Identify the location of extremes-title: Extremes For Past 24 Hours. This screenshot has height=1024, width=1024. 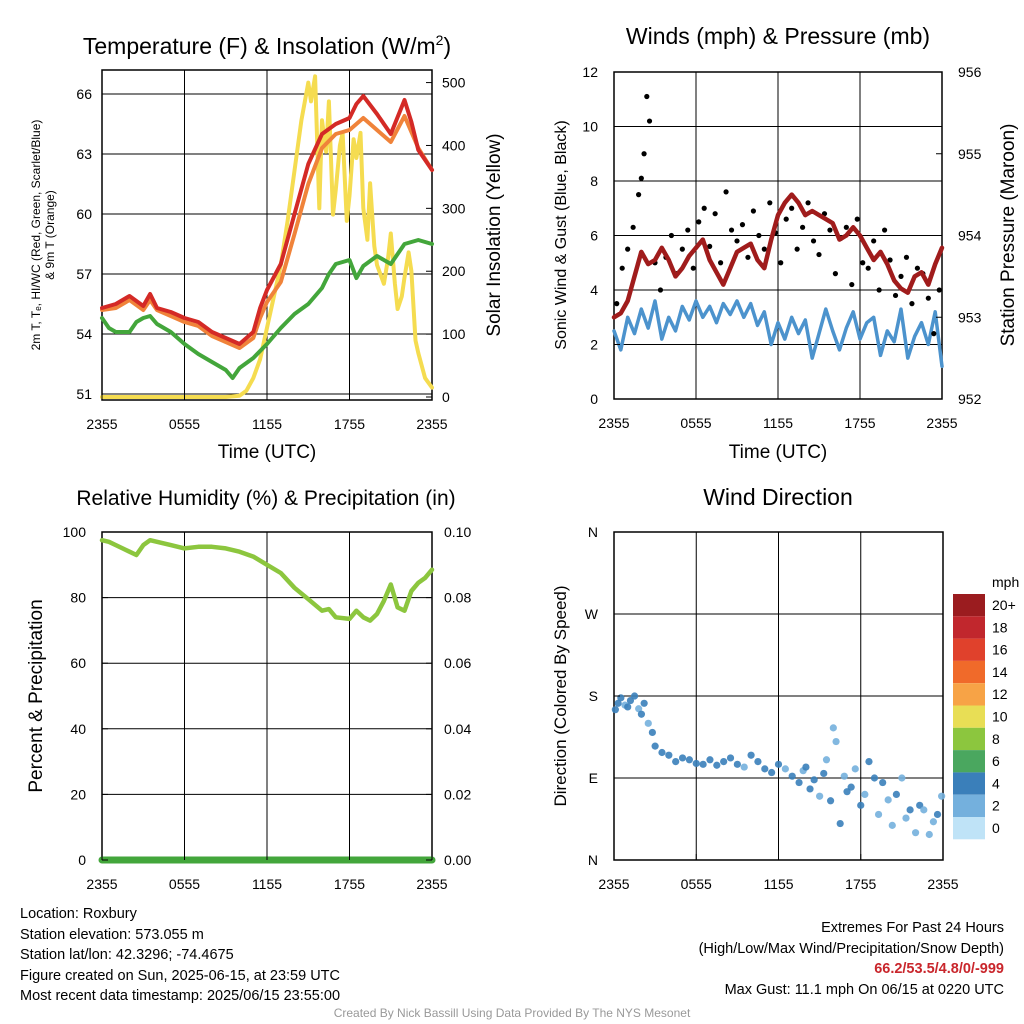
(912, 928).